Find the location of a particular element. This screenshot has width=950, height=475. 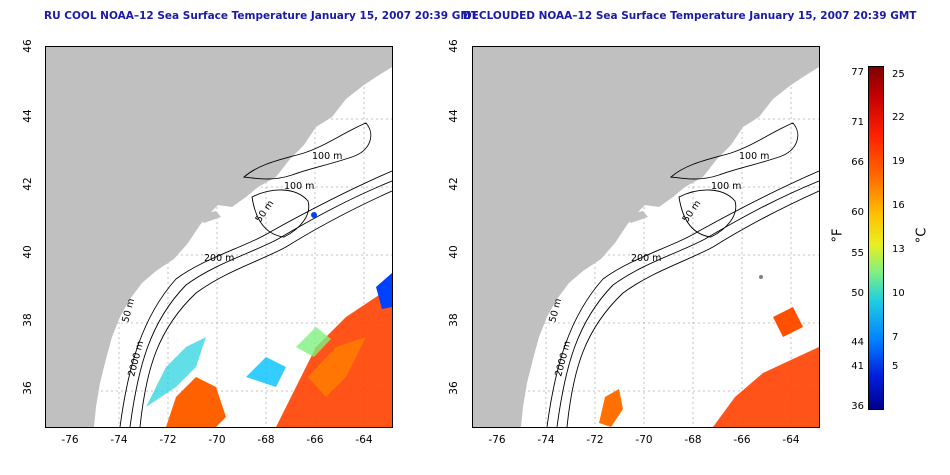

celsius-tick: 19 is located at coordinates (898, 161).